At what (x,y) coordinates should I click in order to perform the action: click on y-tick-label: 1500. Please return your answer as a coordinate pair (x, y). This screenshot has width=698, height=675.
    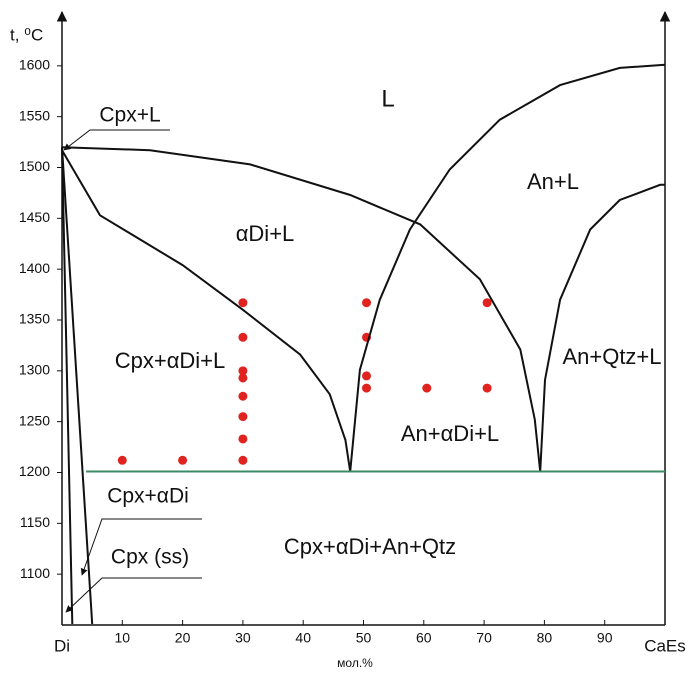
    Looking at the image, I should click on (34, 166).